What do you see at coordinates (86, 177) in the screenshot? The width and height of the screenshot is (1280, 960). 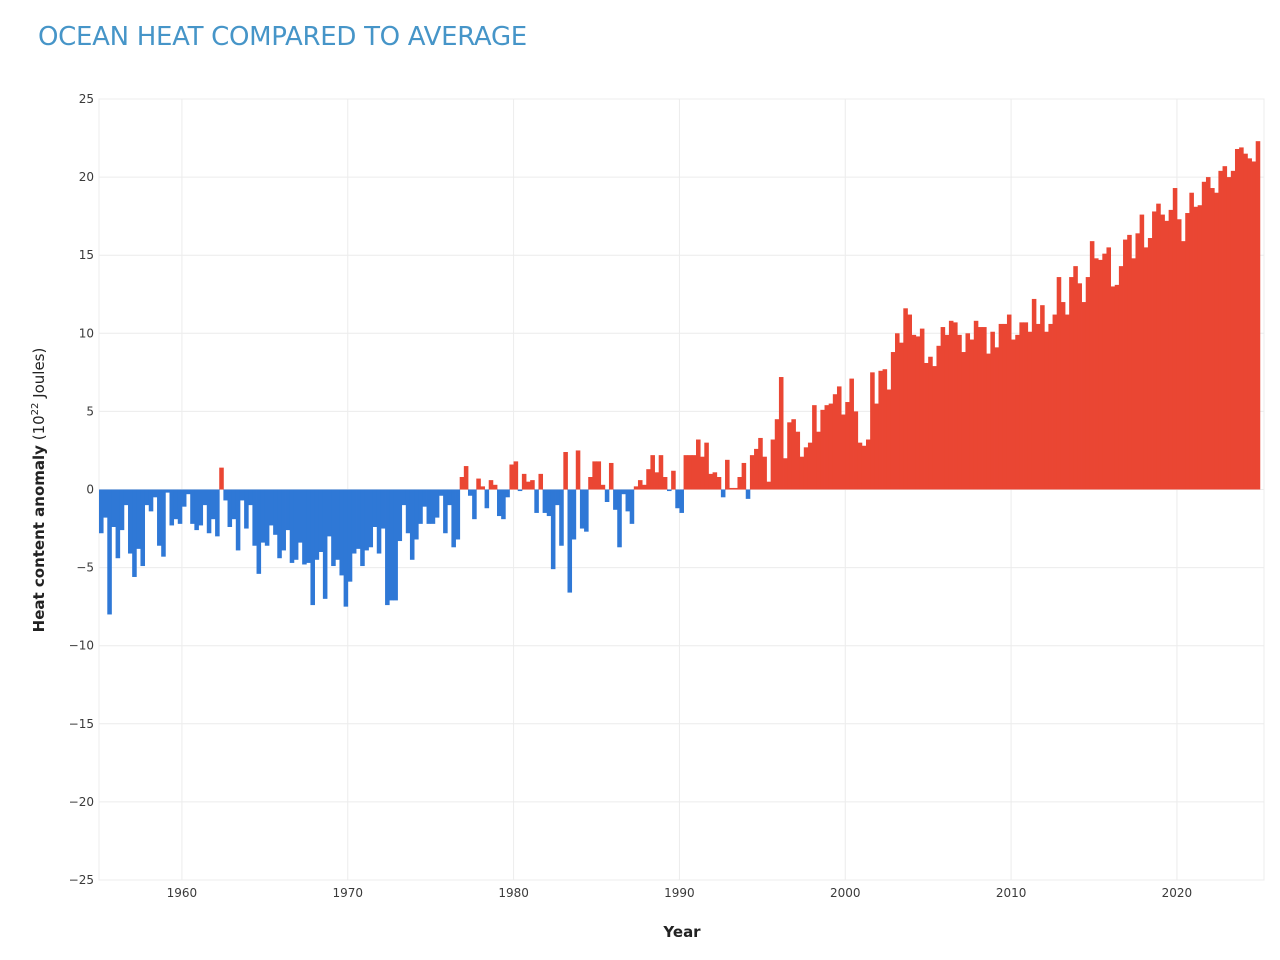 I see `y-tick-label: 20` at bounding box center [86, 177].